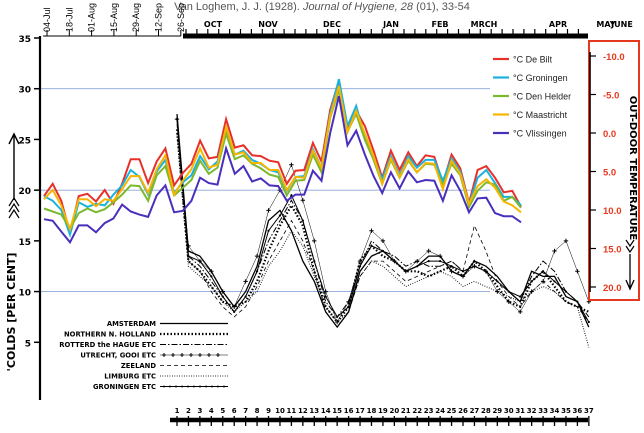  What do you see at coordinates (589, 411) in the screenshot?
I see `bottom-tick-label: 37` at bounding box center [589, 411].